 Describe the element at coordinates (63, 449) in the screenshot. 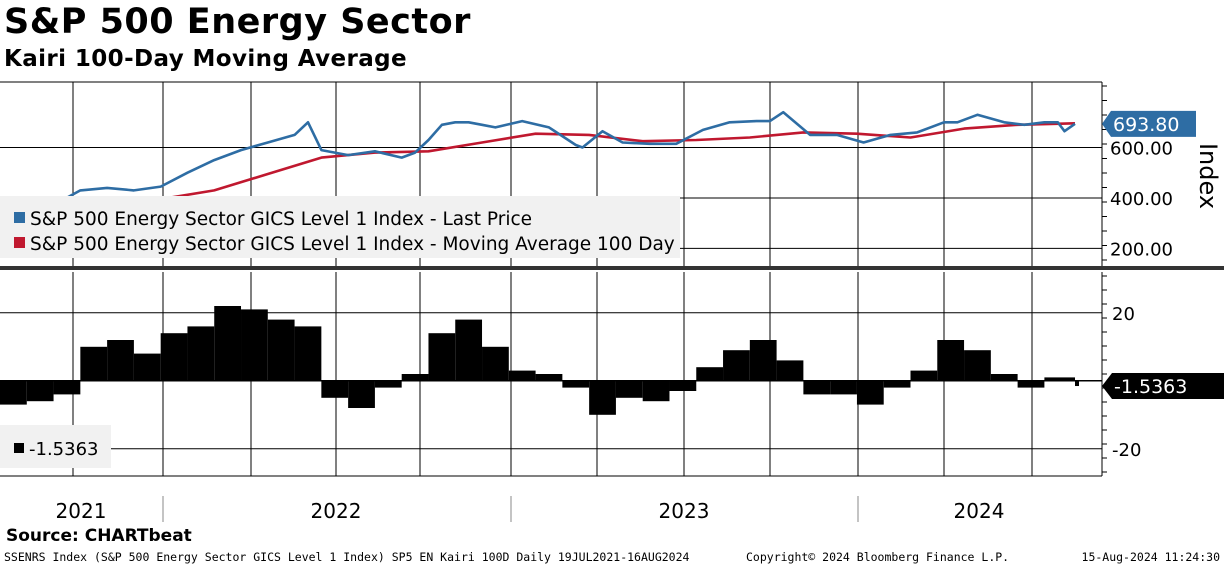

I see `legend-label-kairi: -1.5363` at that location.